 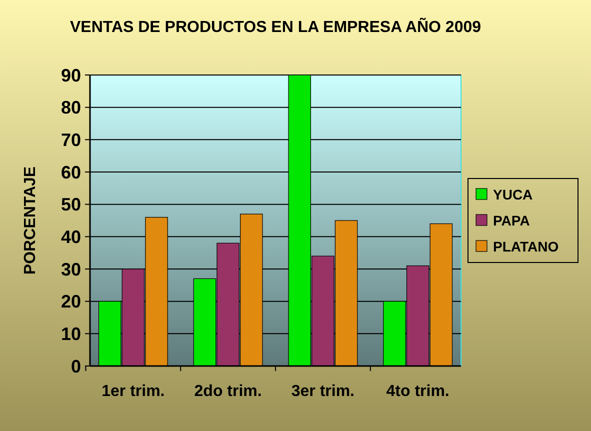 What do you see at coordinates (70, 204) in the screenshot?
I see `y-tick-label: 50` at bounding box center [70, 204].